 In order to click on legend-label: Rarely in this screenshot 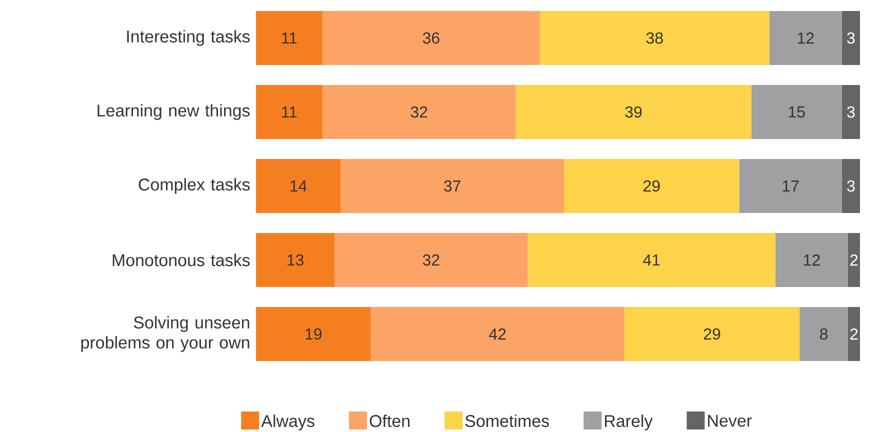, I will do `click(628, 422)`.